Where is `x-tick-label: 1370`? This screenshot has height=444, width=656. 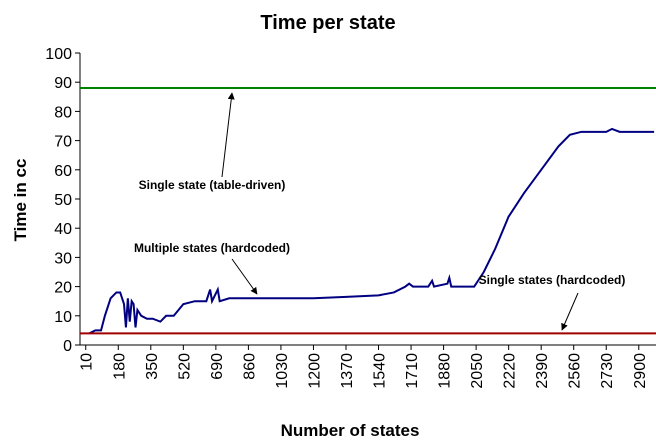 x-tick-label: 1370 is located at coordinates (347, 371).